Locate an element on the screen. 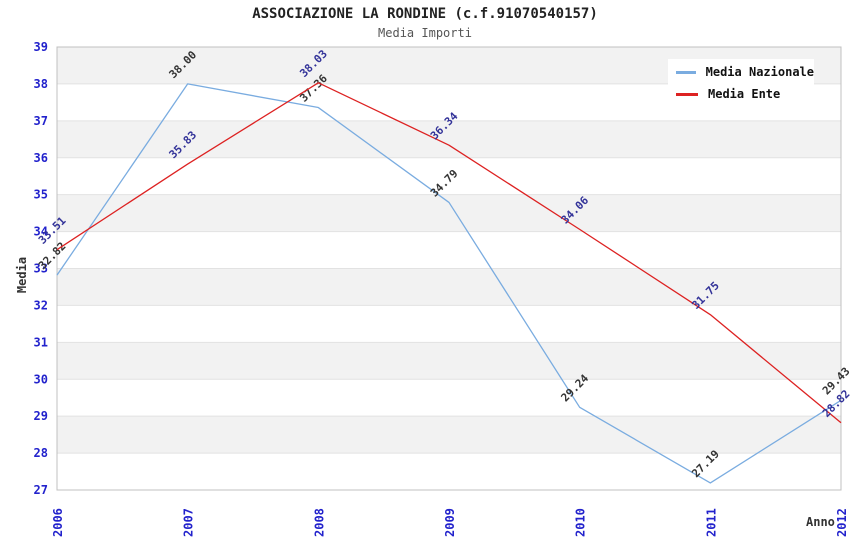 Image resolution: width=850 pixels, height=550 pixels. y-tick-label: 27 is located at coordinates (41, 490).